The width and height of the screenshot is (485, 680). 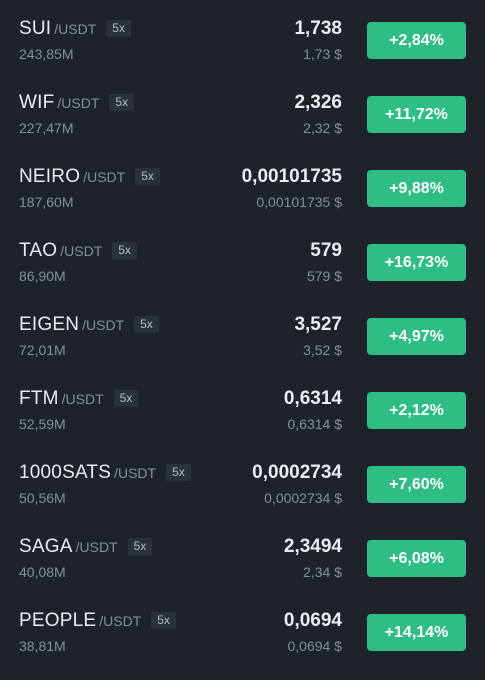 What do you see at coordinates (42, 572) in the screenshot?
I see `volume: 40,08M` at bounding box center [42, 572].